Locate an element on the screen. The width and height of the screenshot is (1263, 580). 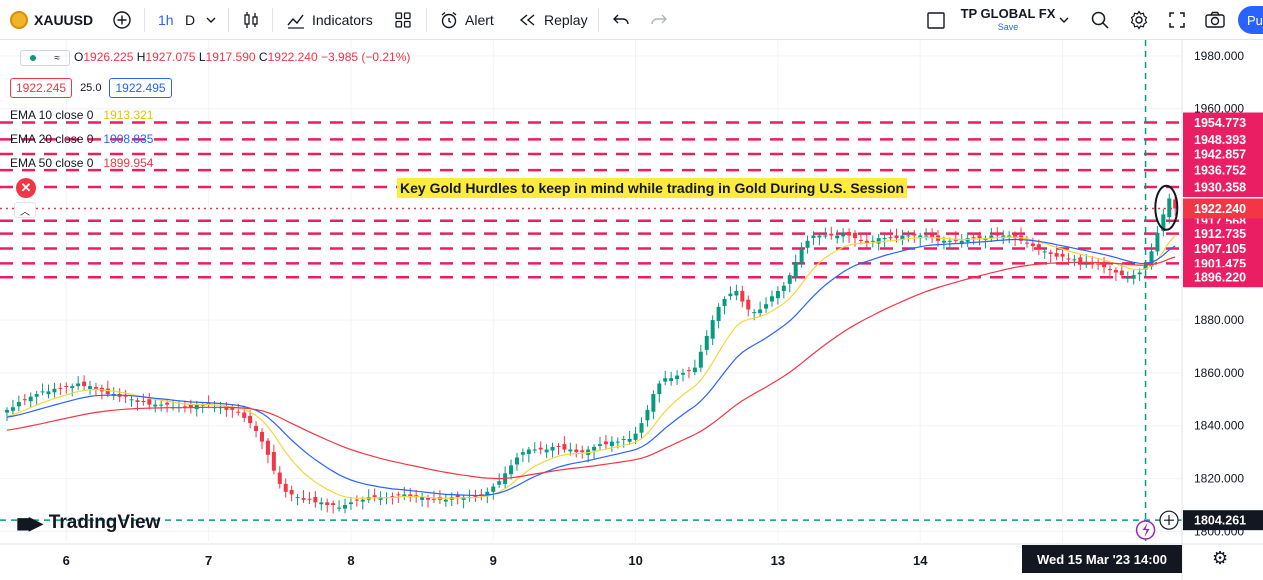
layout-select-checkbox is located at coordinates (936, 20).